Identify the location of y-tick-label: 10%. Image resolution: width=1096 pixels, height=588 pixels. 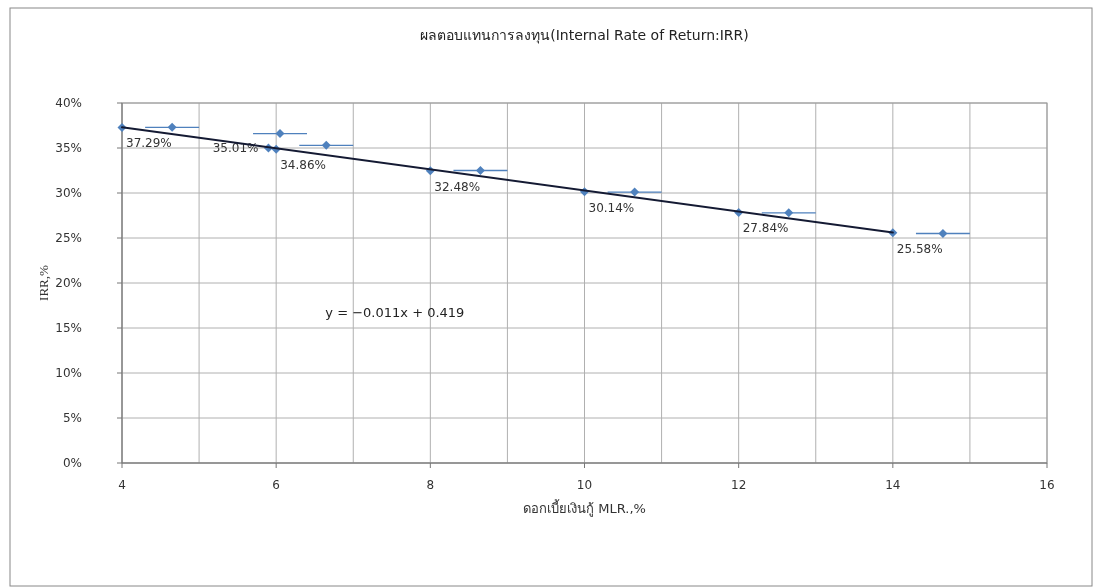
(68, 373).